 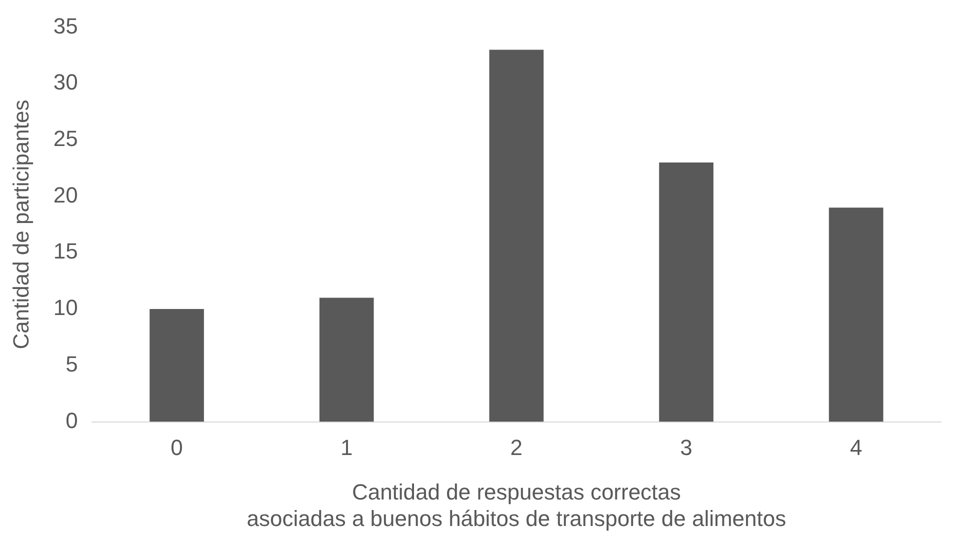 What do you see at coordinates (516, 447) in the screenshot?
I see `x-tick-label: 2` at bounding box center [516, 447].